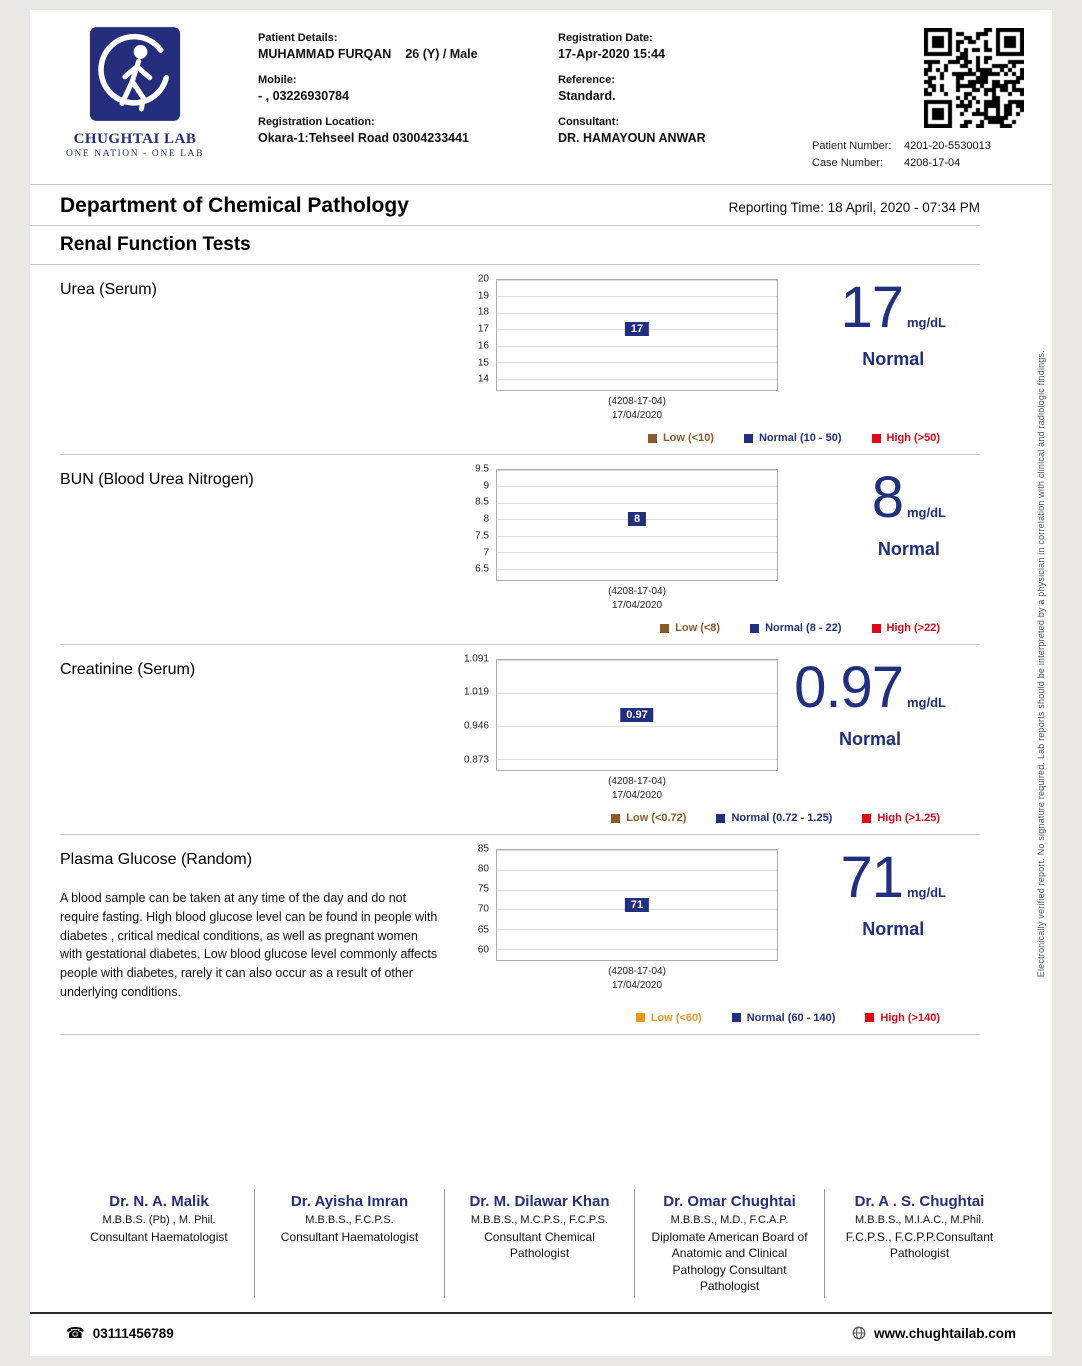  Describe the element at coordinates (605, 38) in the screenshot. I see `registration-date-label: Registration Date:` at that location.